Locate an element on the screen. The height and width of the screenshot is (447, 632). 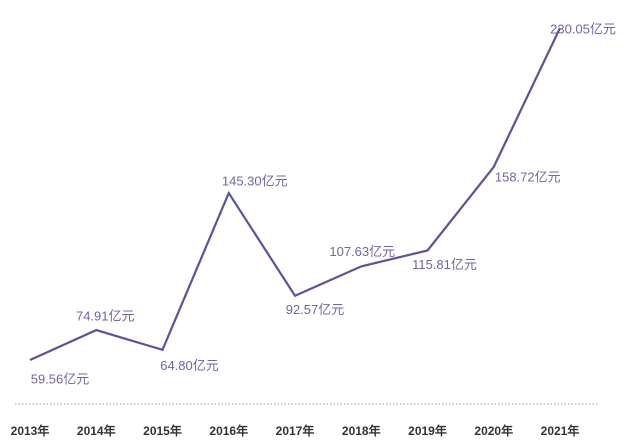
x-tick-label: 2019年 is located at coordinates (427, 430).